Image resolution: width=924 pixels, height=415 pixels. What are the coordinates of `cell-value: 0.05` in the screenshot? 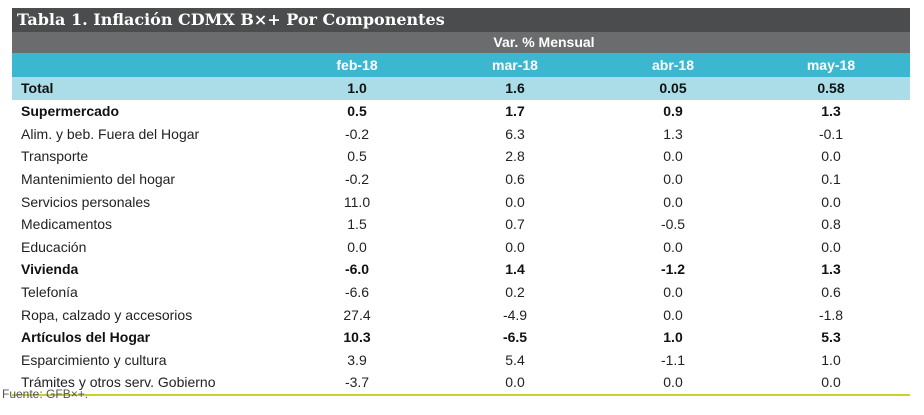 It's located at (673, 88).